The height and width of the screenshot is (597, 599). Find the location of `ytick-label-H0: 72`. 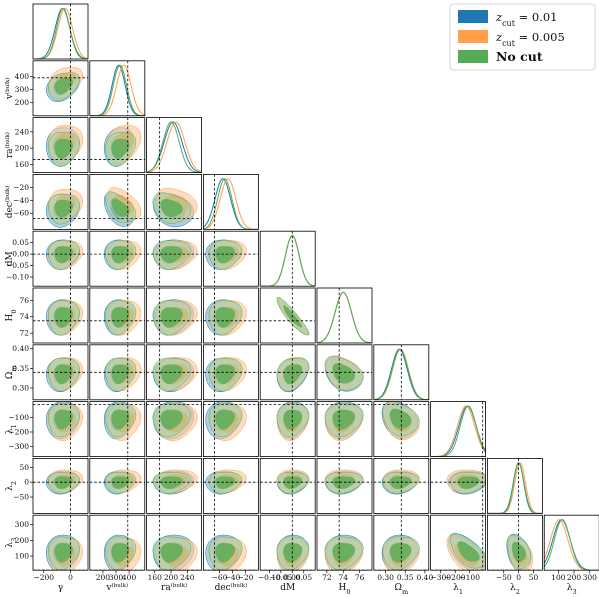

ytick-label-H0: 72 is located at coordinates (24, 333).